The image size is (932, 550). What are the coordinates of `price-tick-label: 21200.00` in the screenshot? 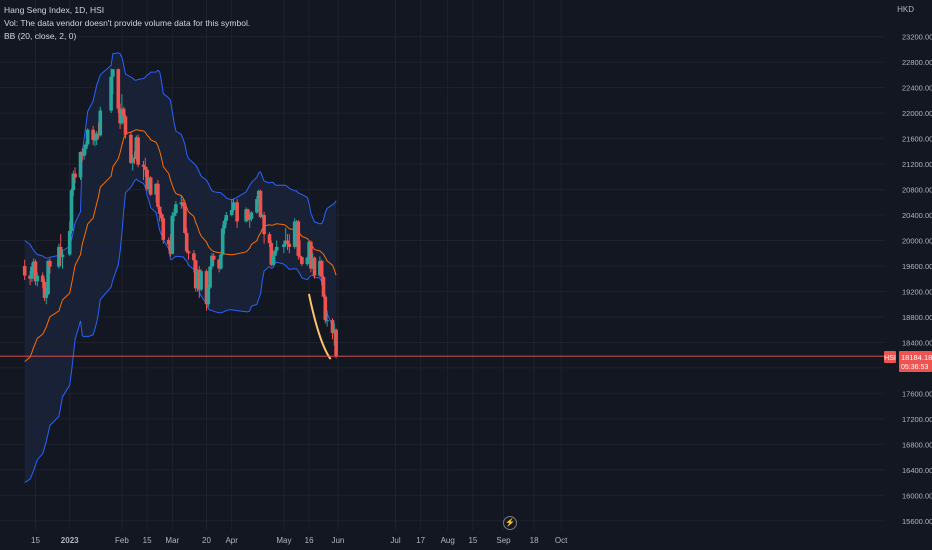 It's located at (917, 164).